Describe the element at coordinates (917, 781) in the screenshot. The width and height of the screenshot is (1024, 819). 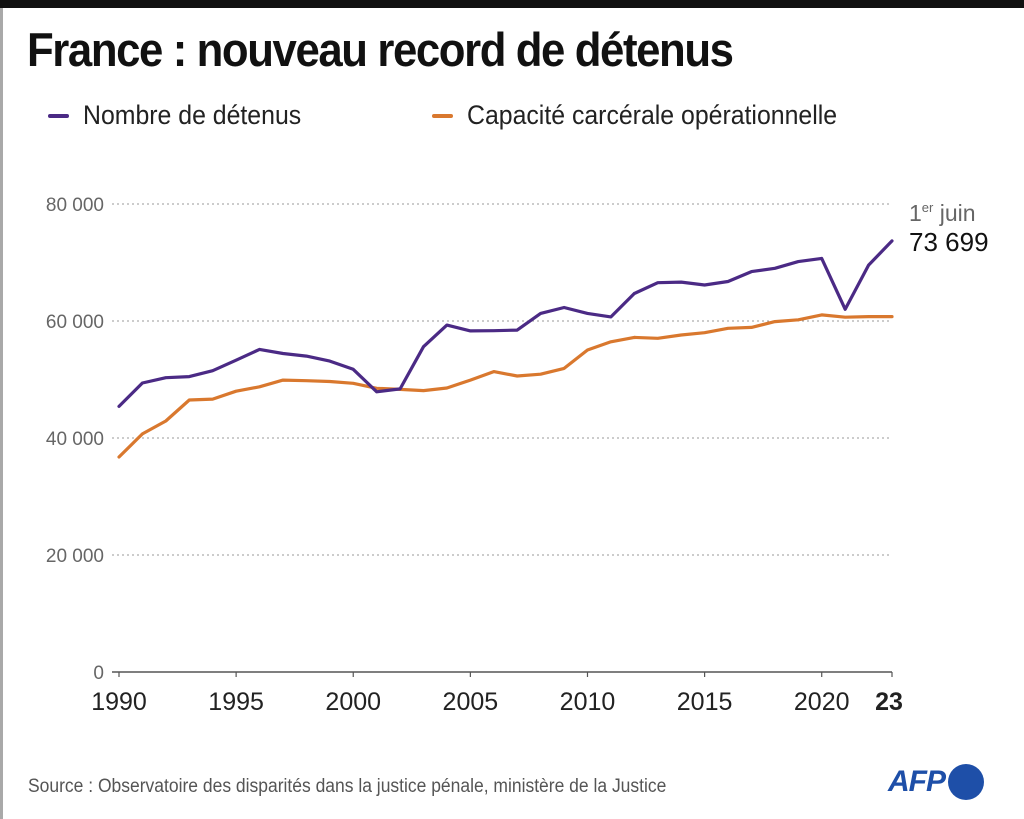
I see `afp-logo-text: AFP` at that location.